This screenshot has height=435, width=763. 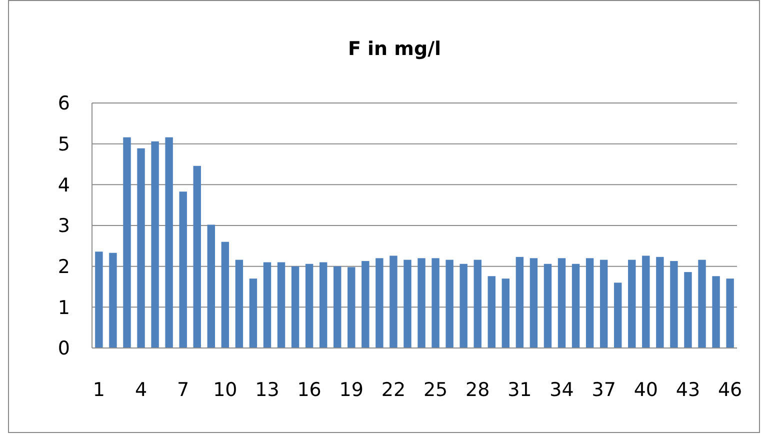 I want to click on y-tick-label: 0, so click(x=64, y=349).